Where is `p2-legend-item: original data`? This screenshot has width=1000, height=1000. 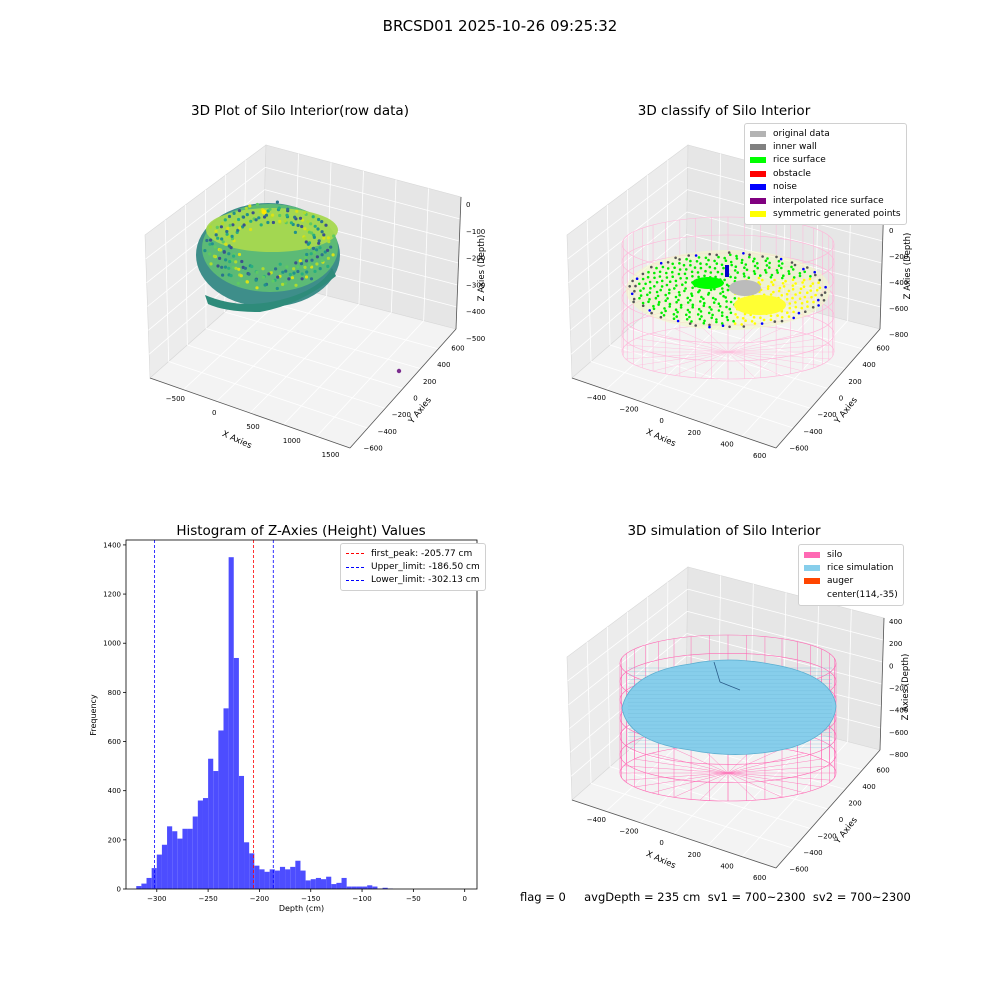 p2-legend-item: original data is located at coordinates (825, 133).